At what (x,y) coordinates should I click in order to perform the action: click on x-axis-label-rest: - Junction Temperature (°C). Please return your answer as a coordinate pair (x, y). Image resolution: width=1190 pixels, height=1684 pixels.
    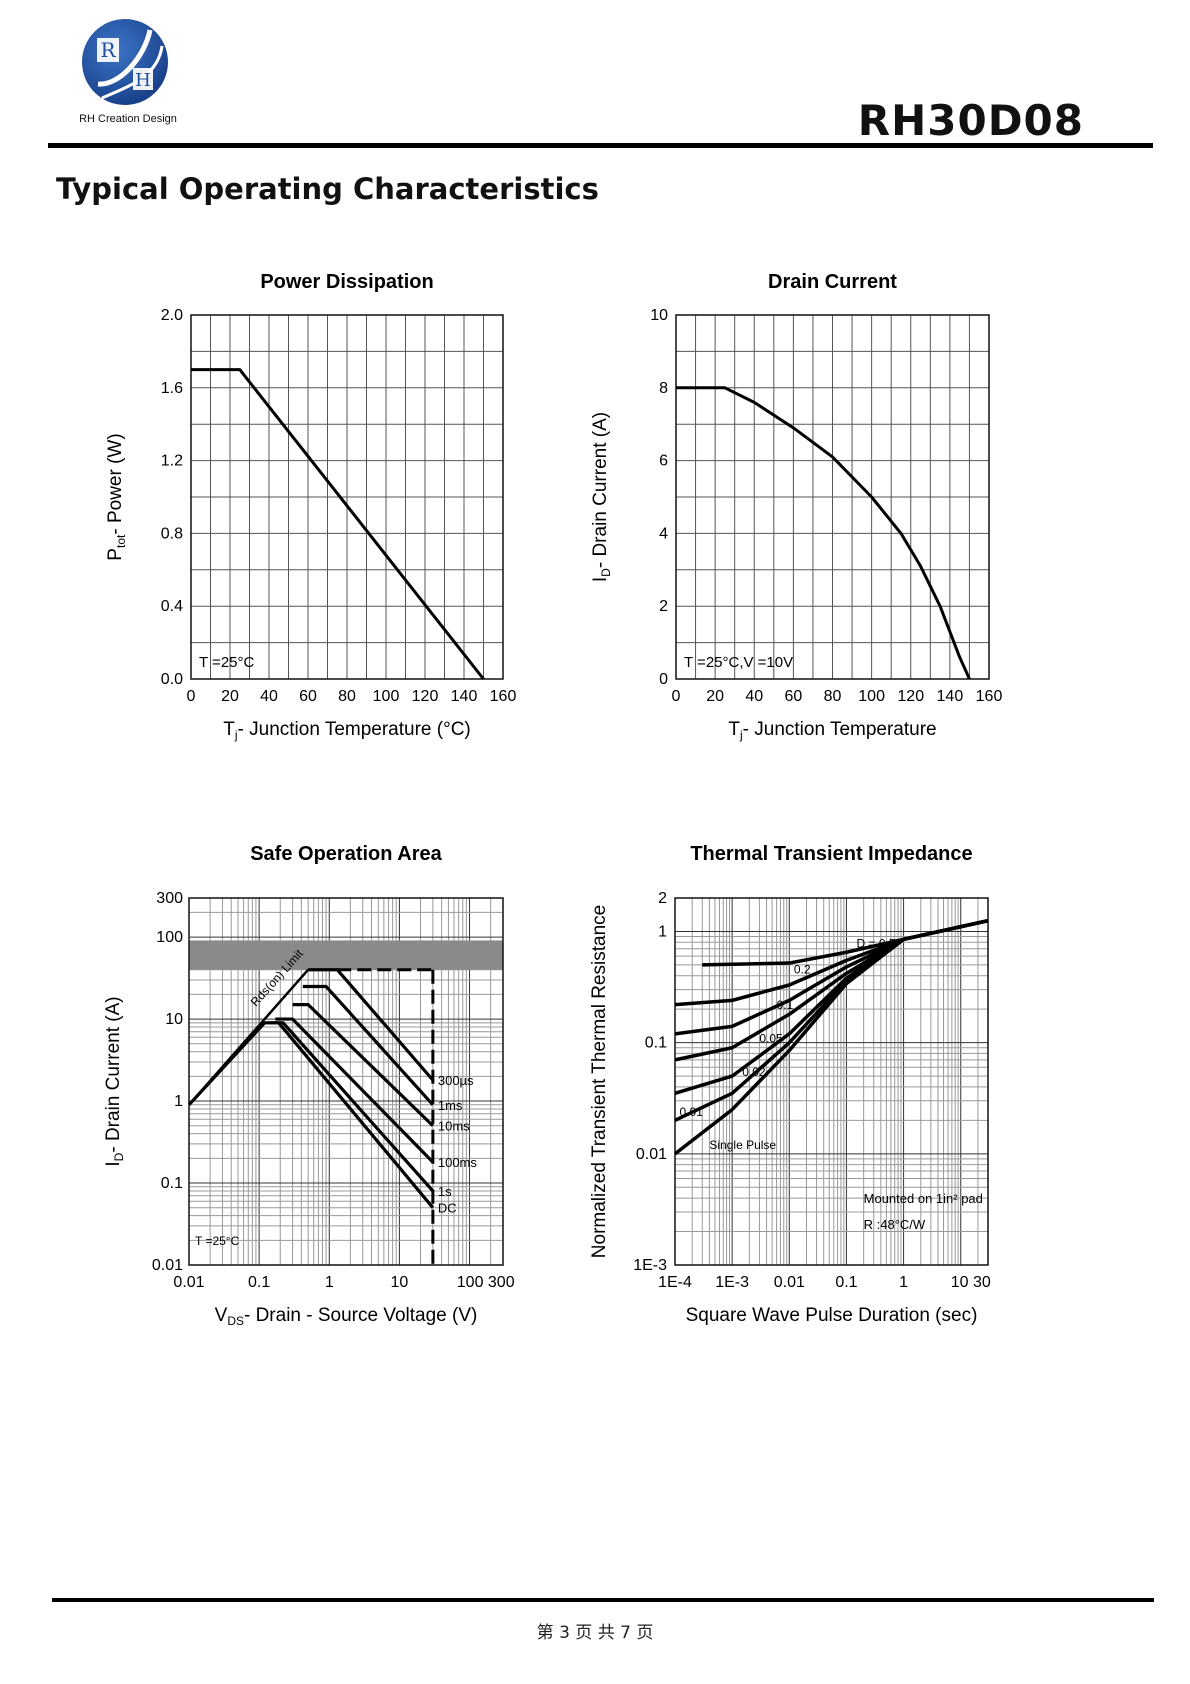
    Looking at the image, I should click on (354, 729).